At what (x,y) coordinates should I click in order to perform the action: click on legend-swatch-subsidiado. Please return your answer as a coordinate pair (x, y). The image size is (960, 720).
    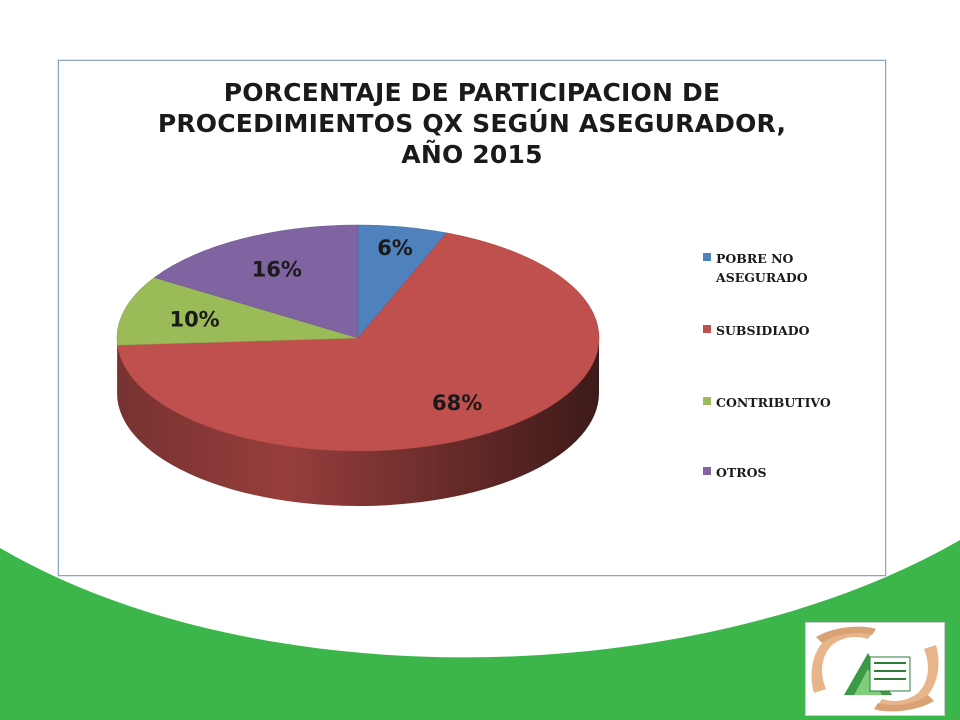
    Looking at the image, I should click on (707, 329).